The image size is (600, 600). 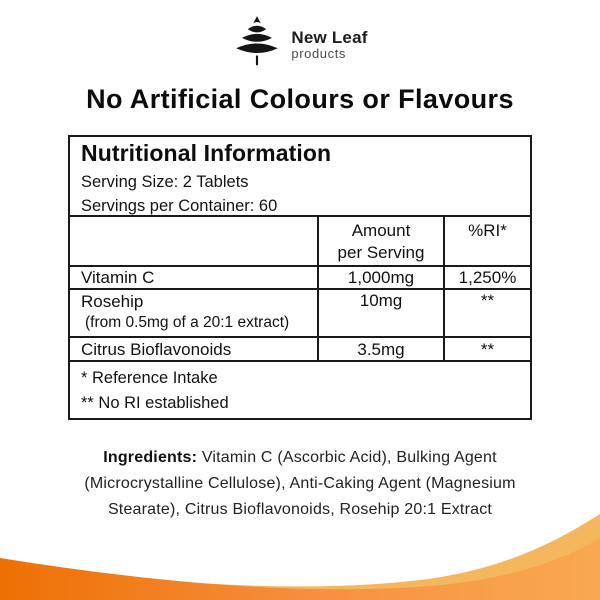 What do you see at coordinates (150, 457) in the screenshot?
I see `ingredients-label: Ingredients:` at bounding box center [150, 457].